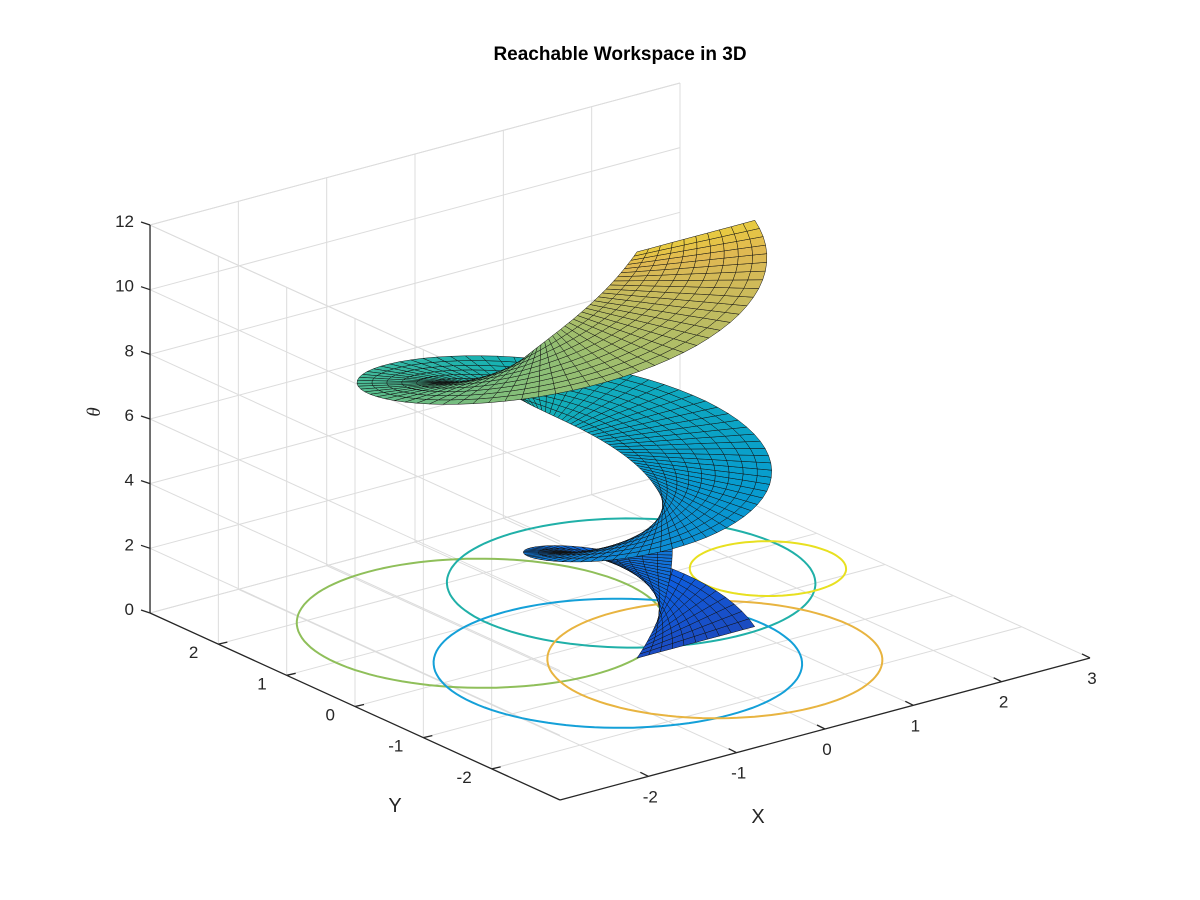 The height and width of the screenshot is (900, 1200). I want to click on x-tick-label: -1, so click(738, 773).